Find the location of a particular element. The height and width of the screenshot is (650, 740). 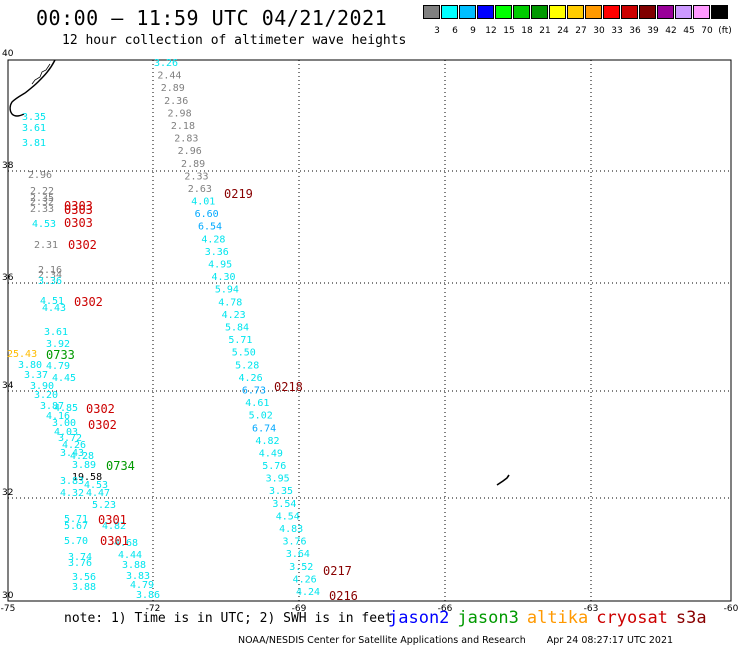

swh-value: 5.02 is located at coordinates (261, 416).